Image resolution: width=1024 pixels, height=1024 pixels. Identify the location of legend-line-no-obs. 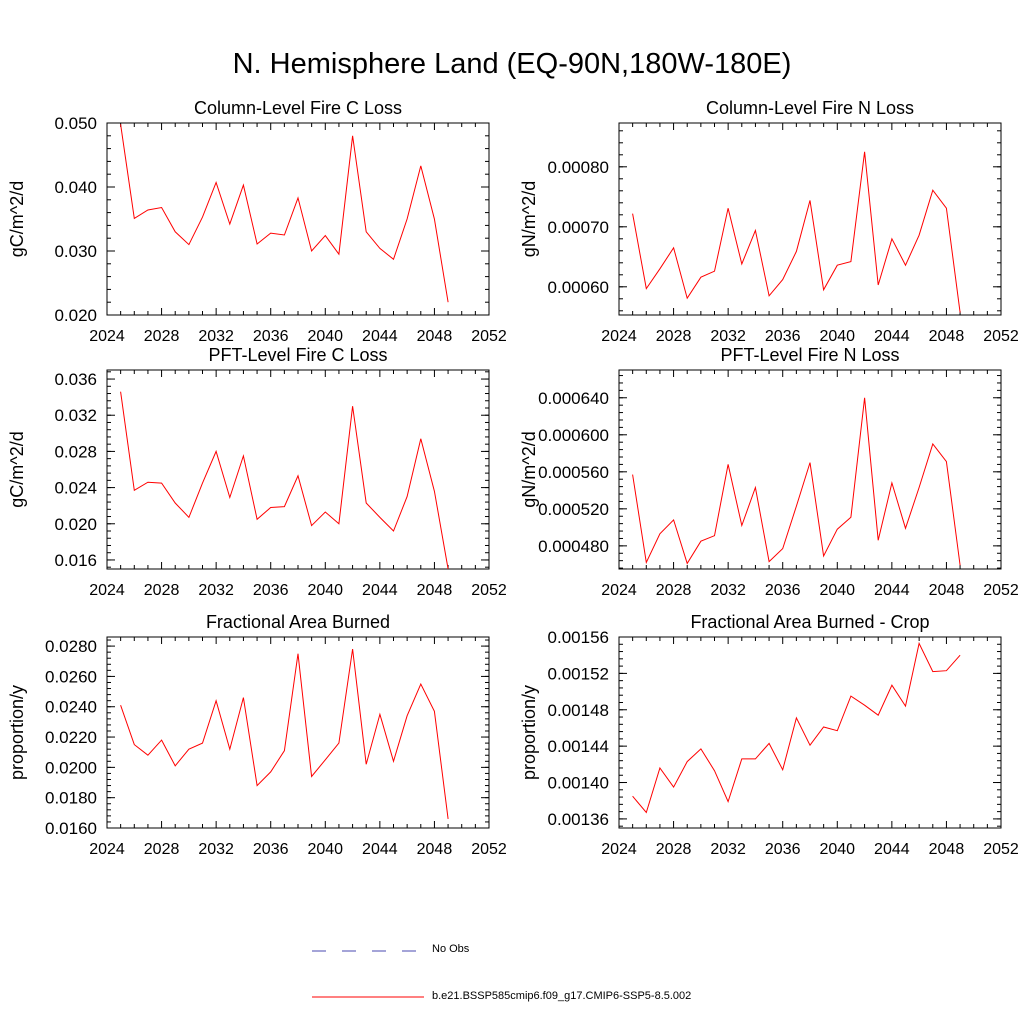
(367, 951).